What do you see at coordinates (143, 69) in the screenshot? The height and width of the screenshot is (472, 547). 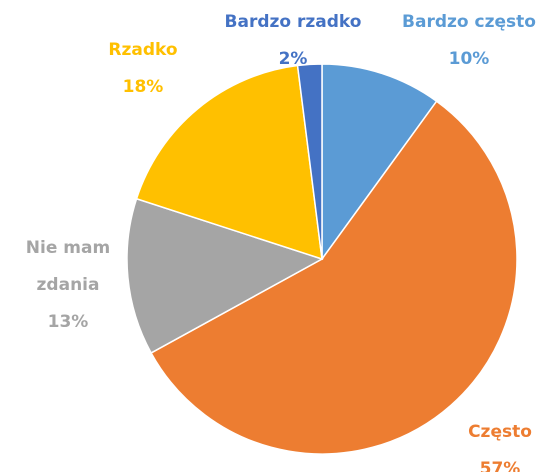 I see `slice-label: Rzadko 18%` at bounding box center [143, 69].